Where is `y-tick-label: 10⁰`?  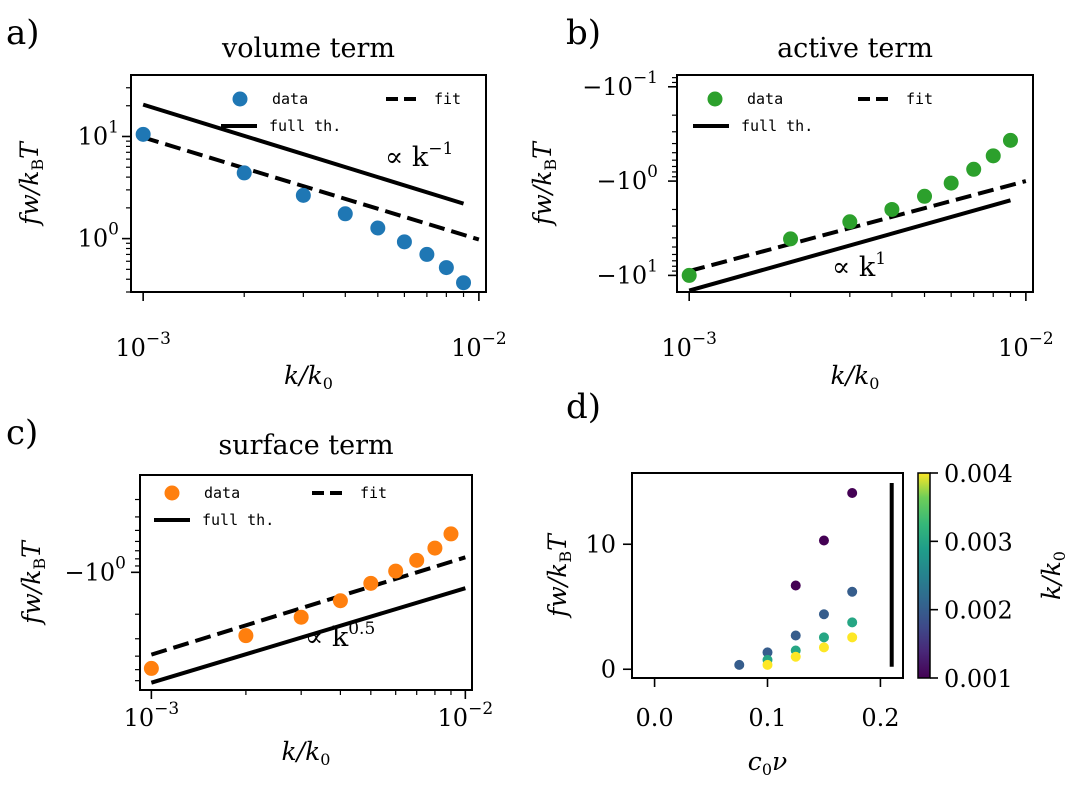
y-tick-label: 10⁰ is located at coordinates (98, 236).